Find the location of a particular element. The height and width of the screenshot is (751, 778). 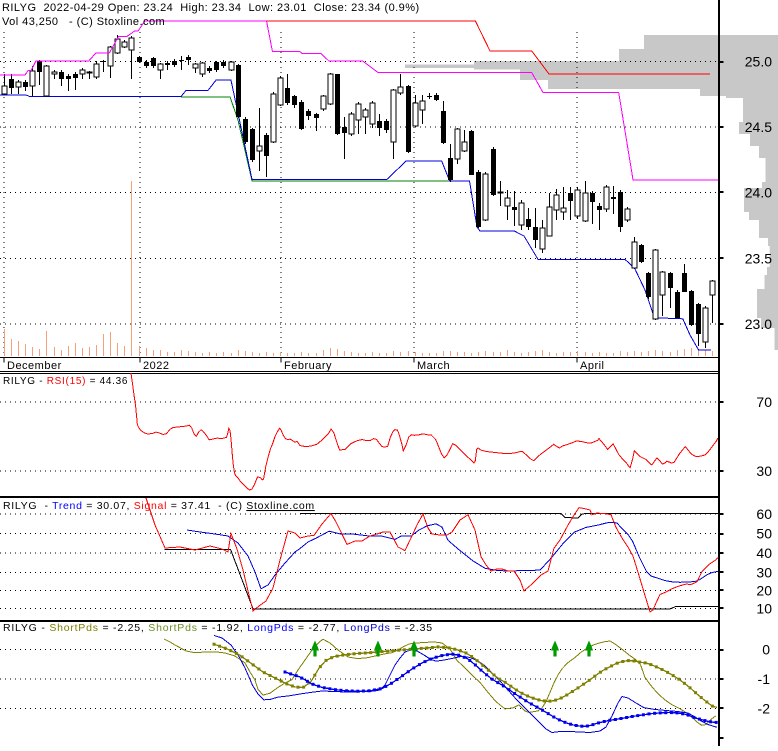

svg-text: 23.0 is located at coordinates (758, 324).